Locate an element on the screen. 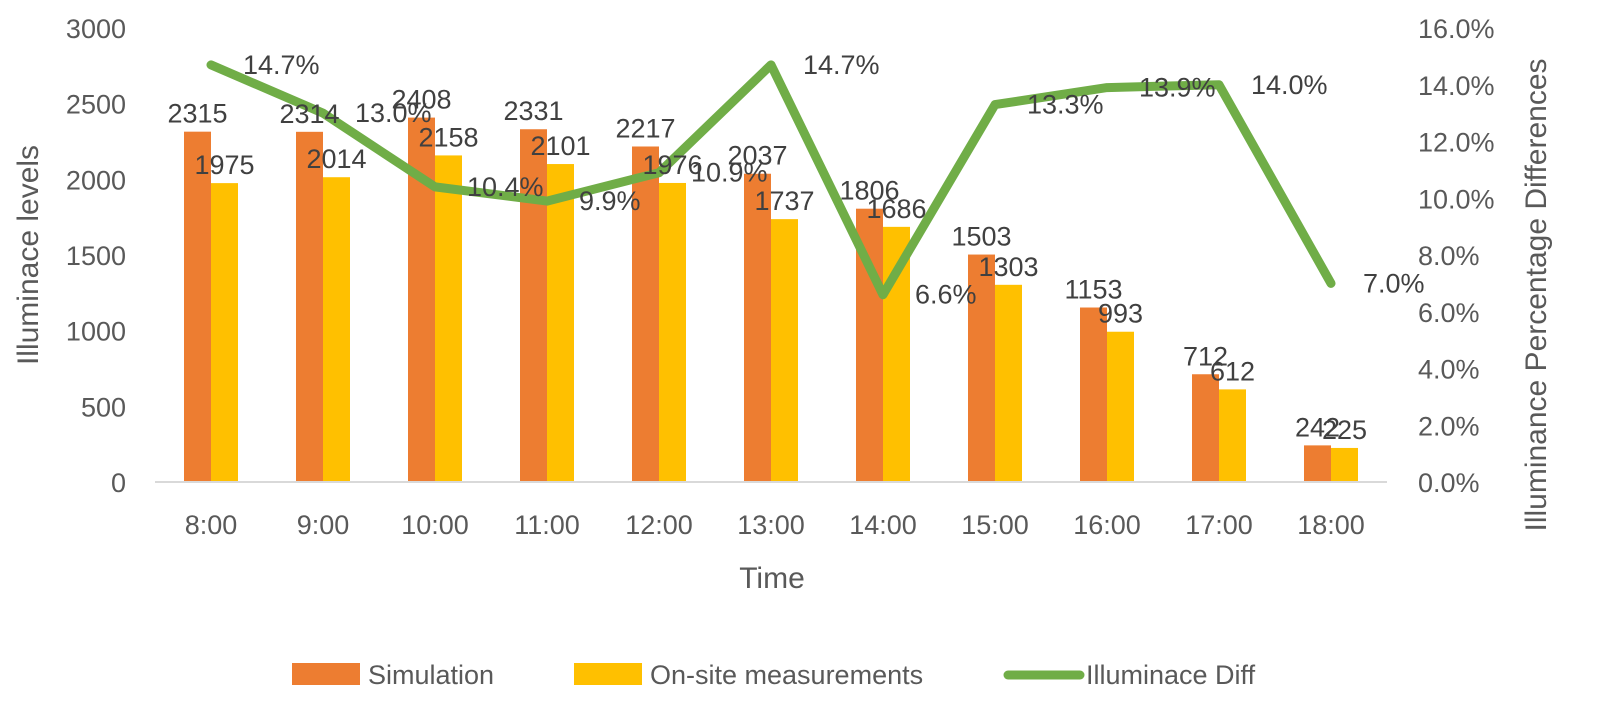 This screenshot has height=721, width=1600. data-label-simulation: 242 is located at coordinates (1317, 427).